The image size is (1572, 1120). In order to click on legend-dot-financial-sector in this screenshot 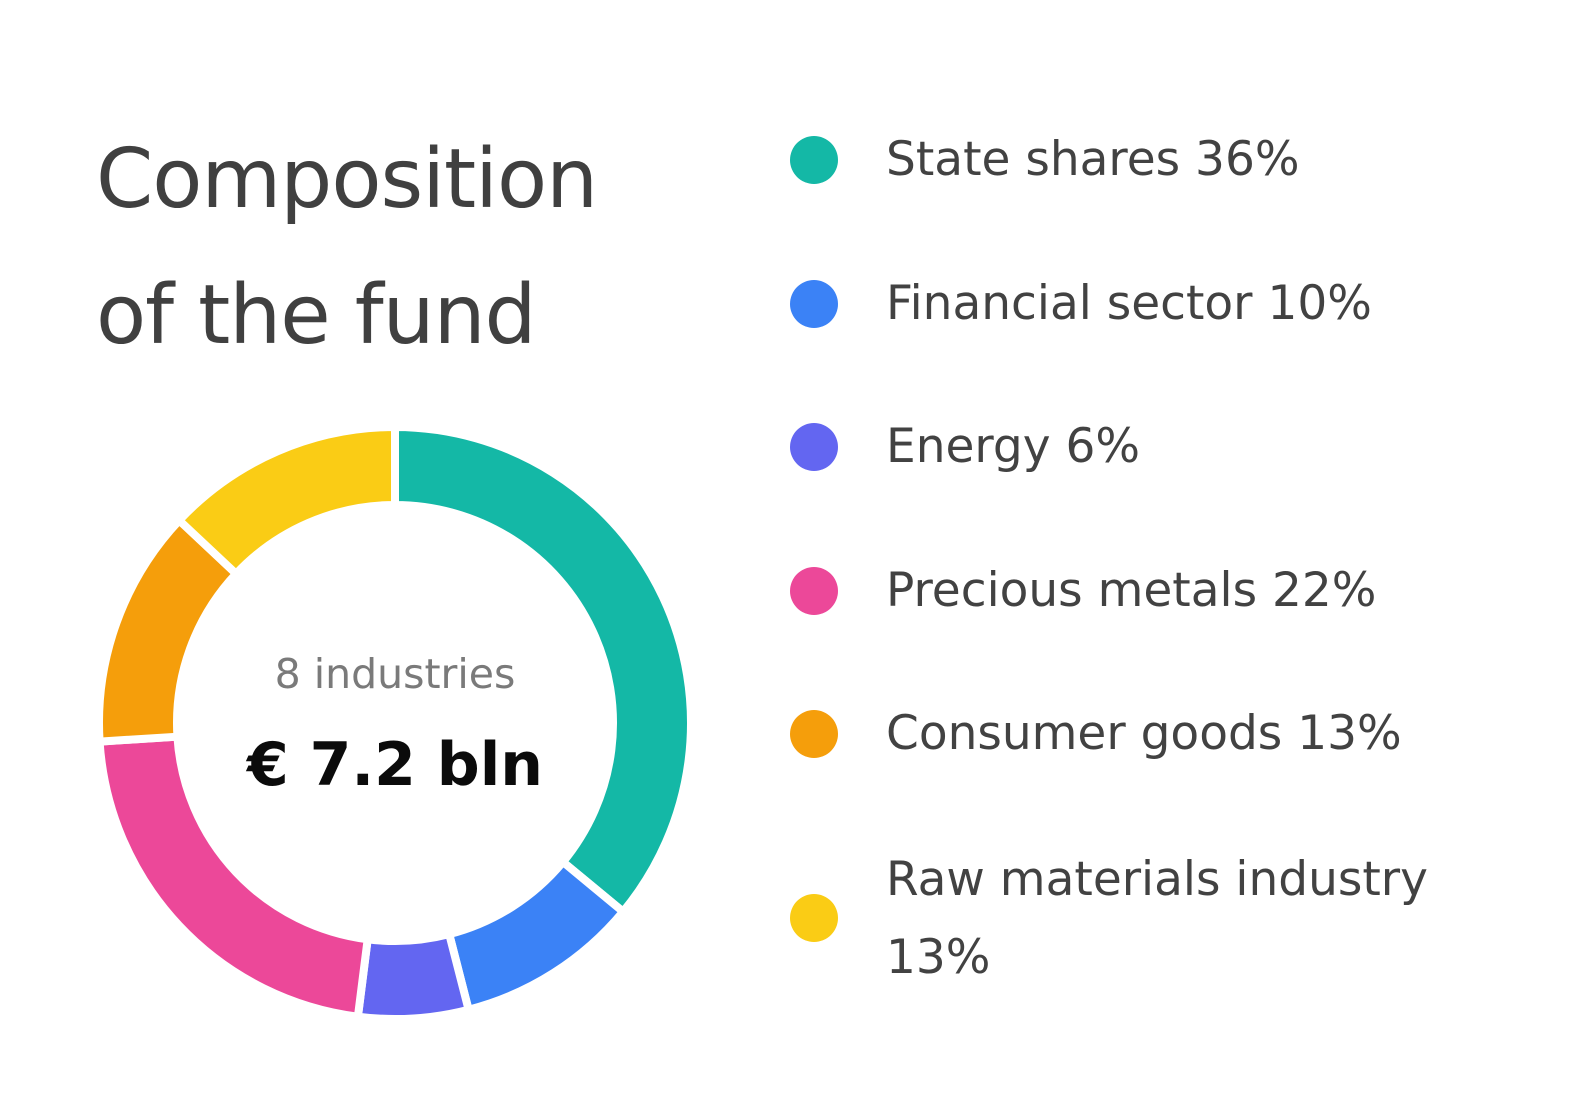, I will do `click(814, 304)`.